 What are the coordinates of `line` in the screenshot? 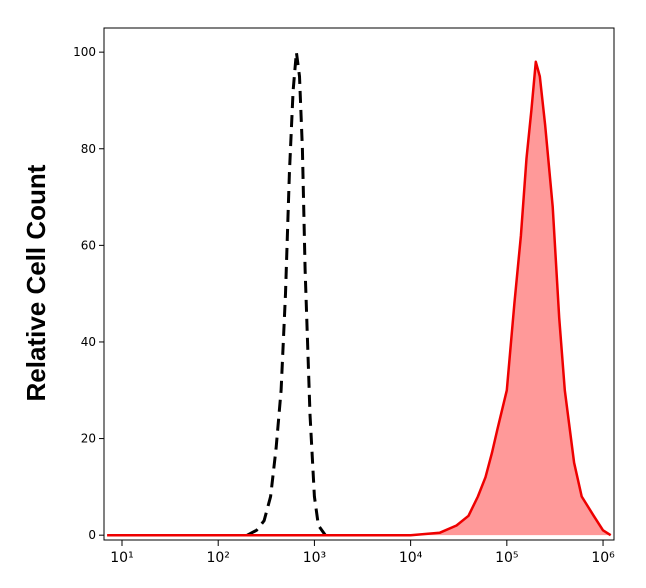 It's located at (286, 293).